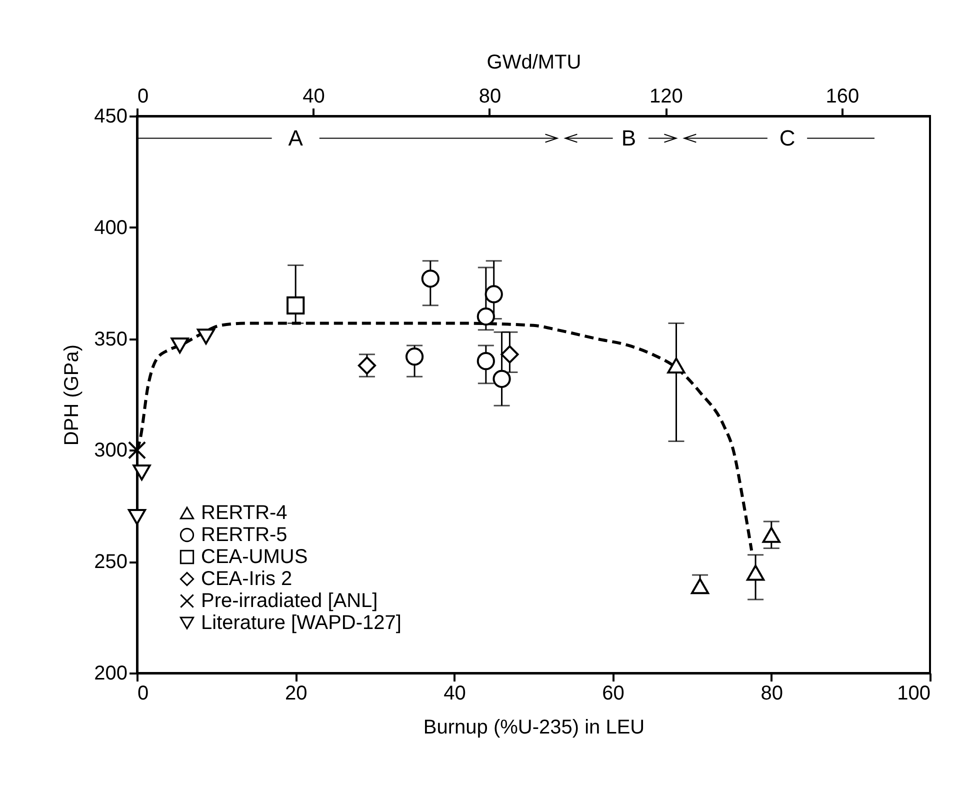  Describe the element at coordinates (490, 97) in the screenshot. I see `x2-tick-label: 80` at that location.